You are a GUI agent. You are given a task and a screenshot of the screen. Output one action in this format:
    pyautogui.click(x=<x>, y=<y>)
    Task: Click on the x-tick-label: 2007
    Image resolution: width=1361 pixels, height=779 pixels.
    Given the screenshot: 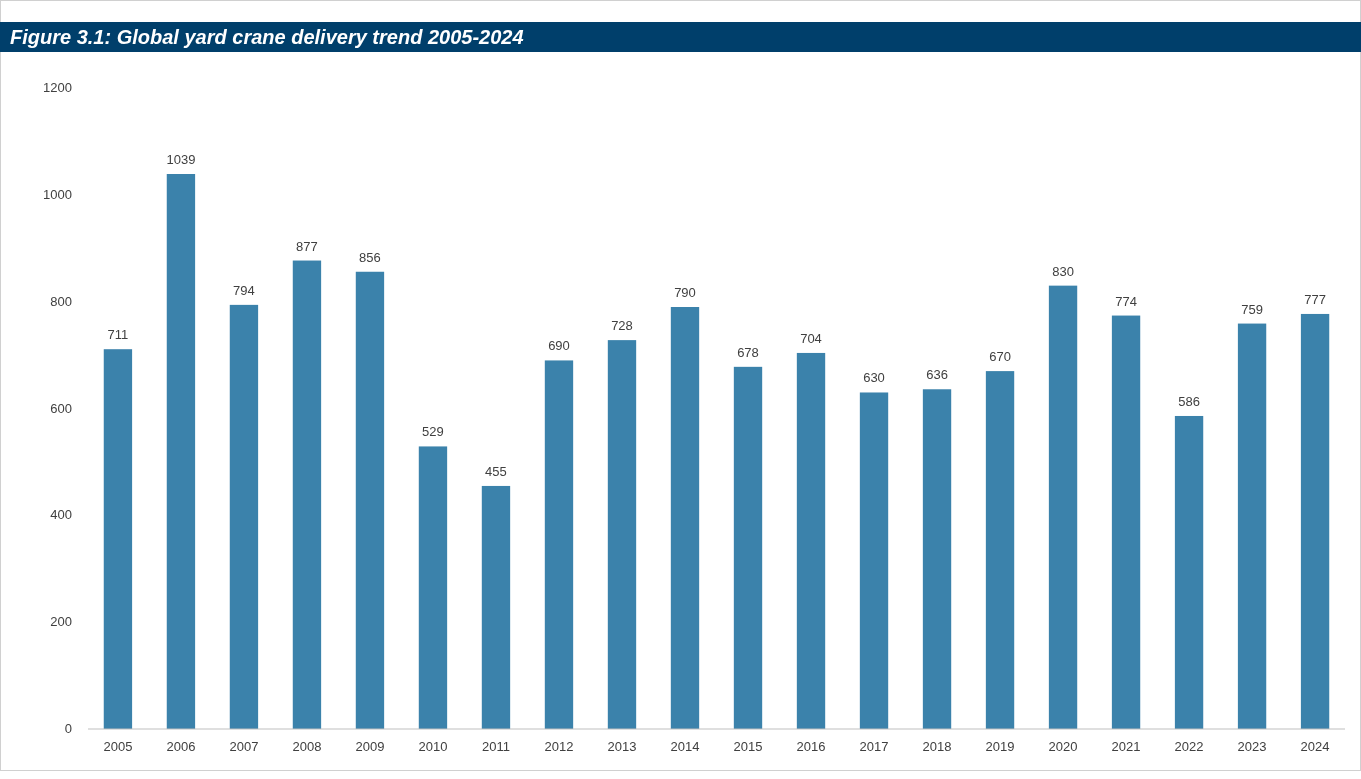 What is the action you would take?
    pyautogui.click(x=244, y=746)
    